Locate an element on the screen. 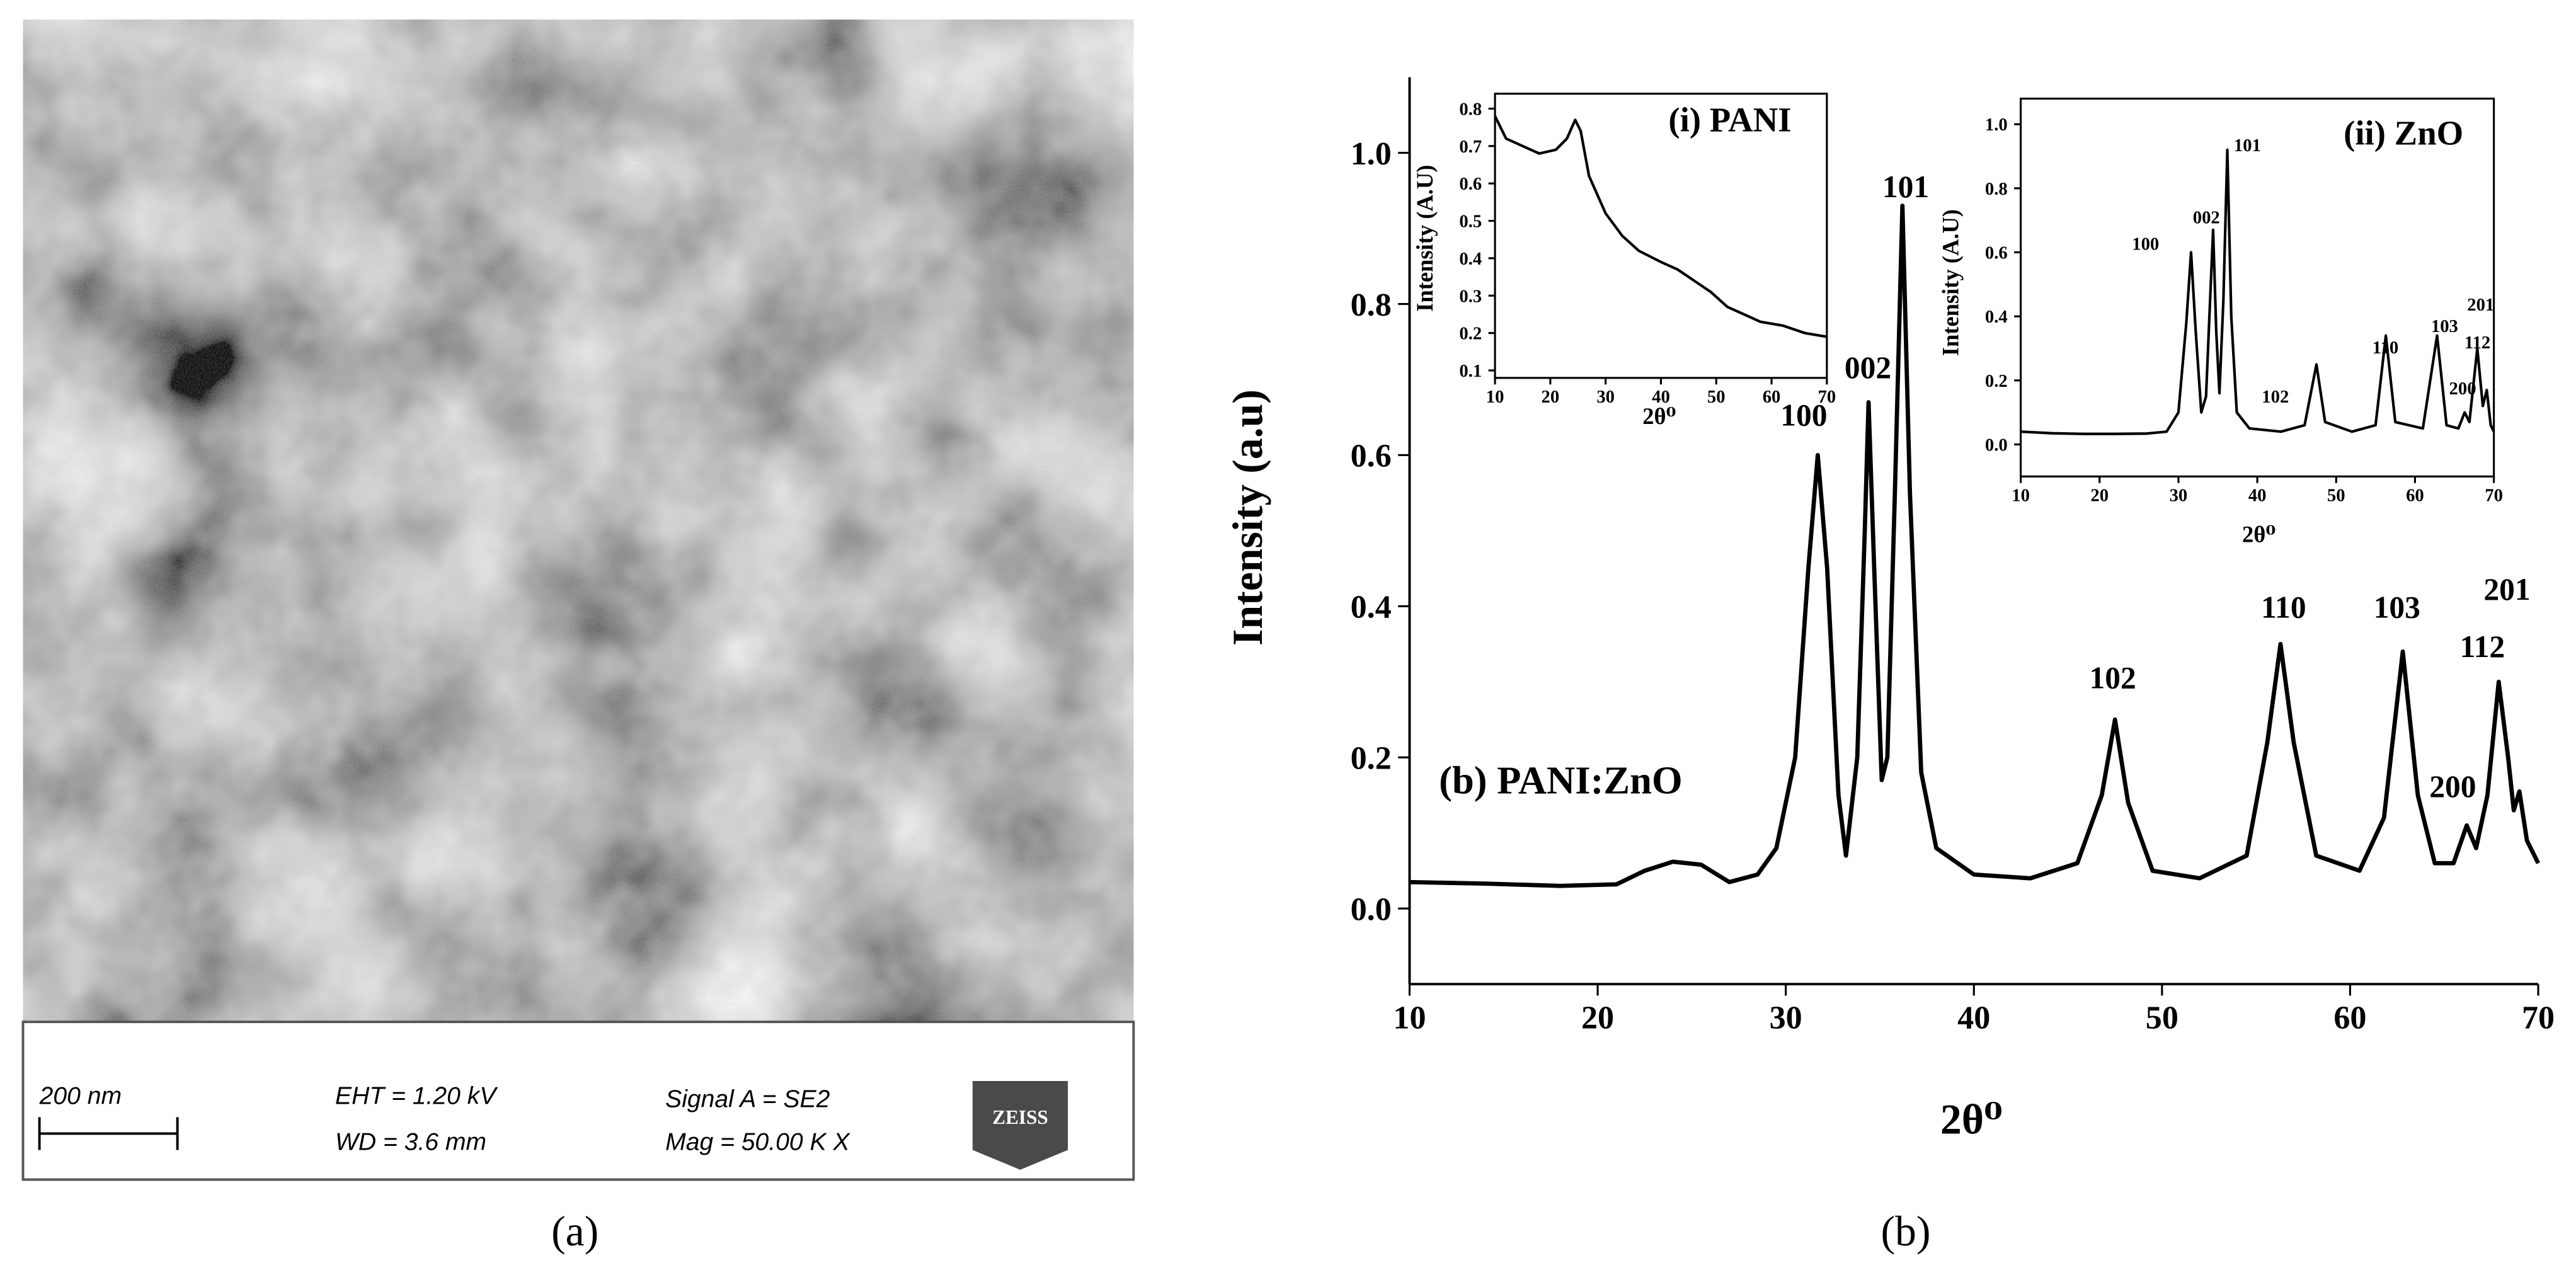  y-tick-label: 0.7 is located at coordinates (1470, 147).